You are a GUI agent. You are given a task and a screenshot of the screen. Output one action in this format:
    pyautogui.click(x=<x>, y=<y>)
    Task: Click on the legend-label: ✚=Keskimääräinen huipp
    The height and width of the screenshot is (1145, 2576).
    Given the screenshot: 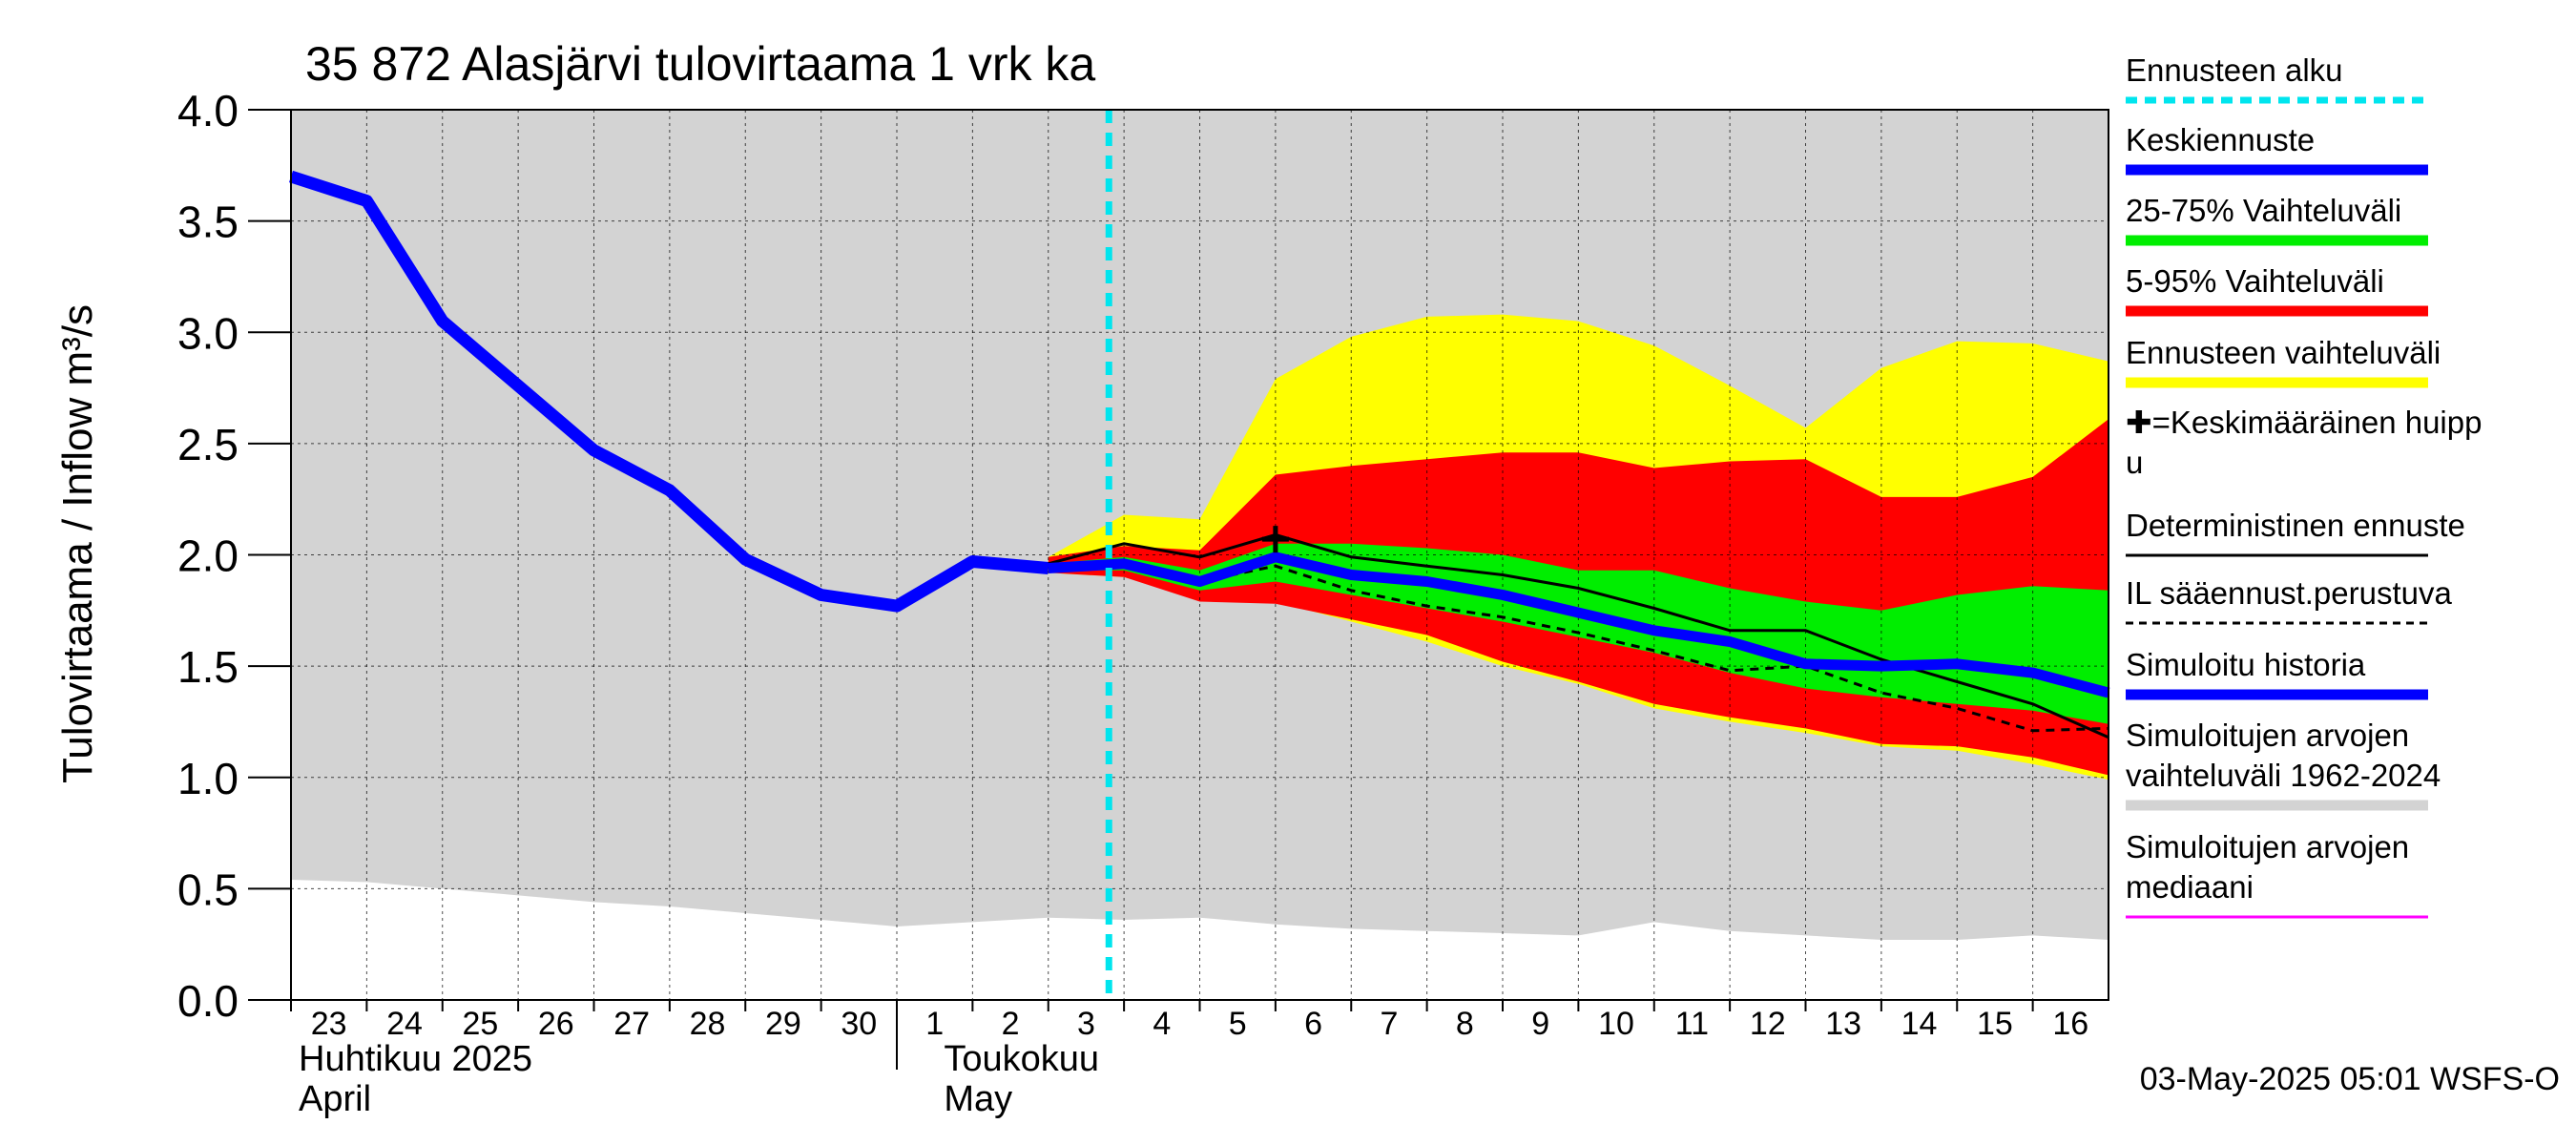 What is the action you would take?
    pyautogui.click(x=2304, y=422)
    